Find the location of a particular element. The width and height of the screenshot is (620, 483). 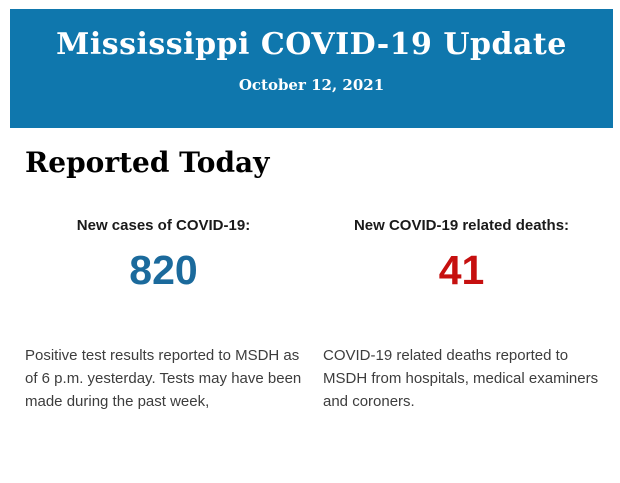

new-deaths-value: 41 is located at coordinates (461, 270).